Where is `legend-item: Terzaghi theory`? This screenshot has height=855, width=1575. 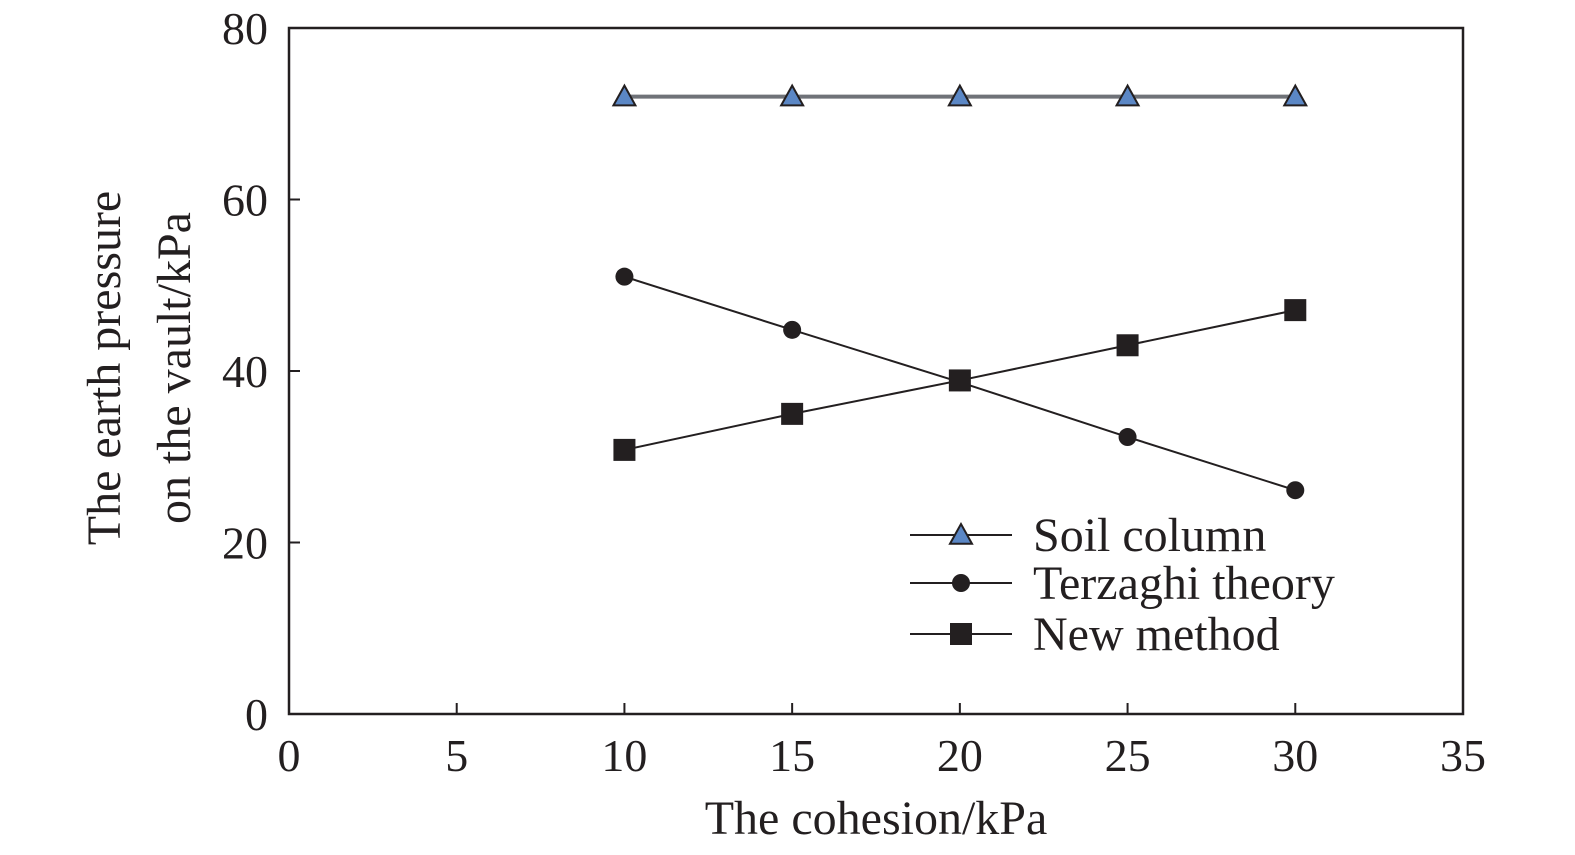
legend-item: Terzaghi theory is located at coordinates (1122, 583).